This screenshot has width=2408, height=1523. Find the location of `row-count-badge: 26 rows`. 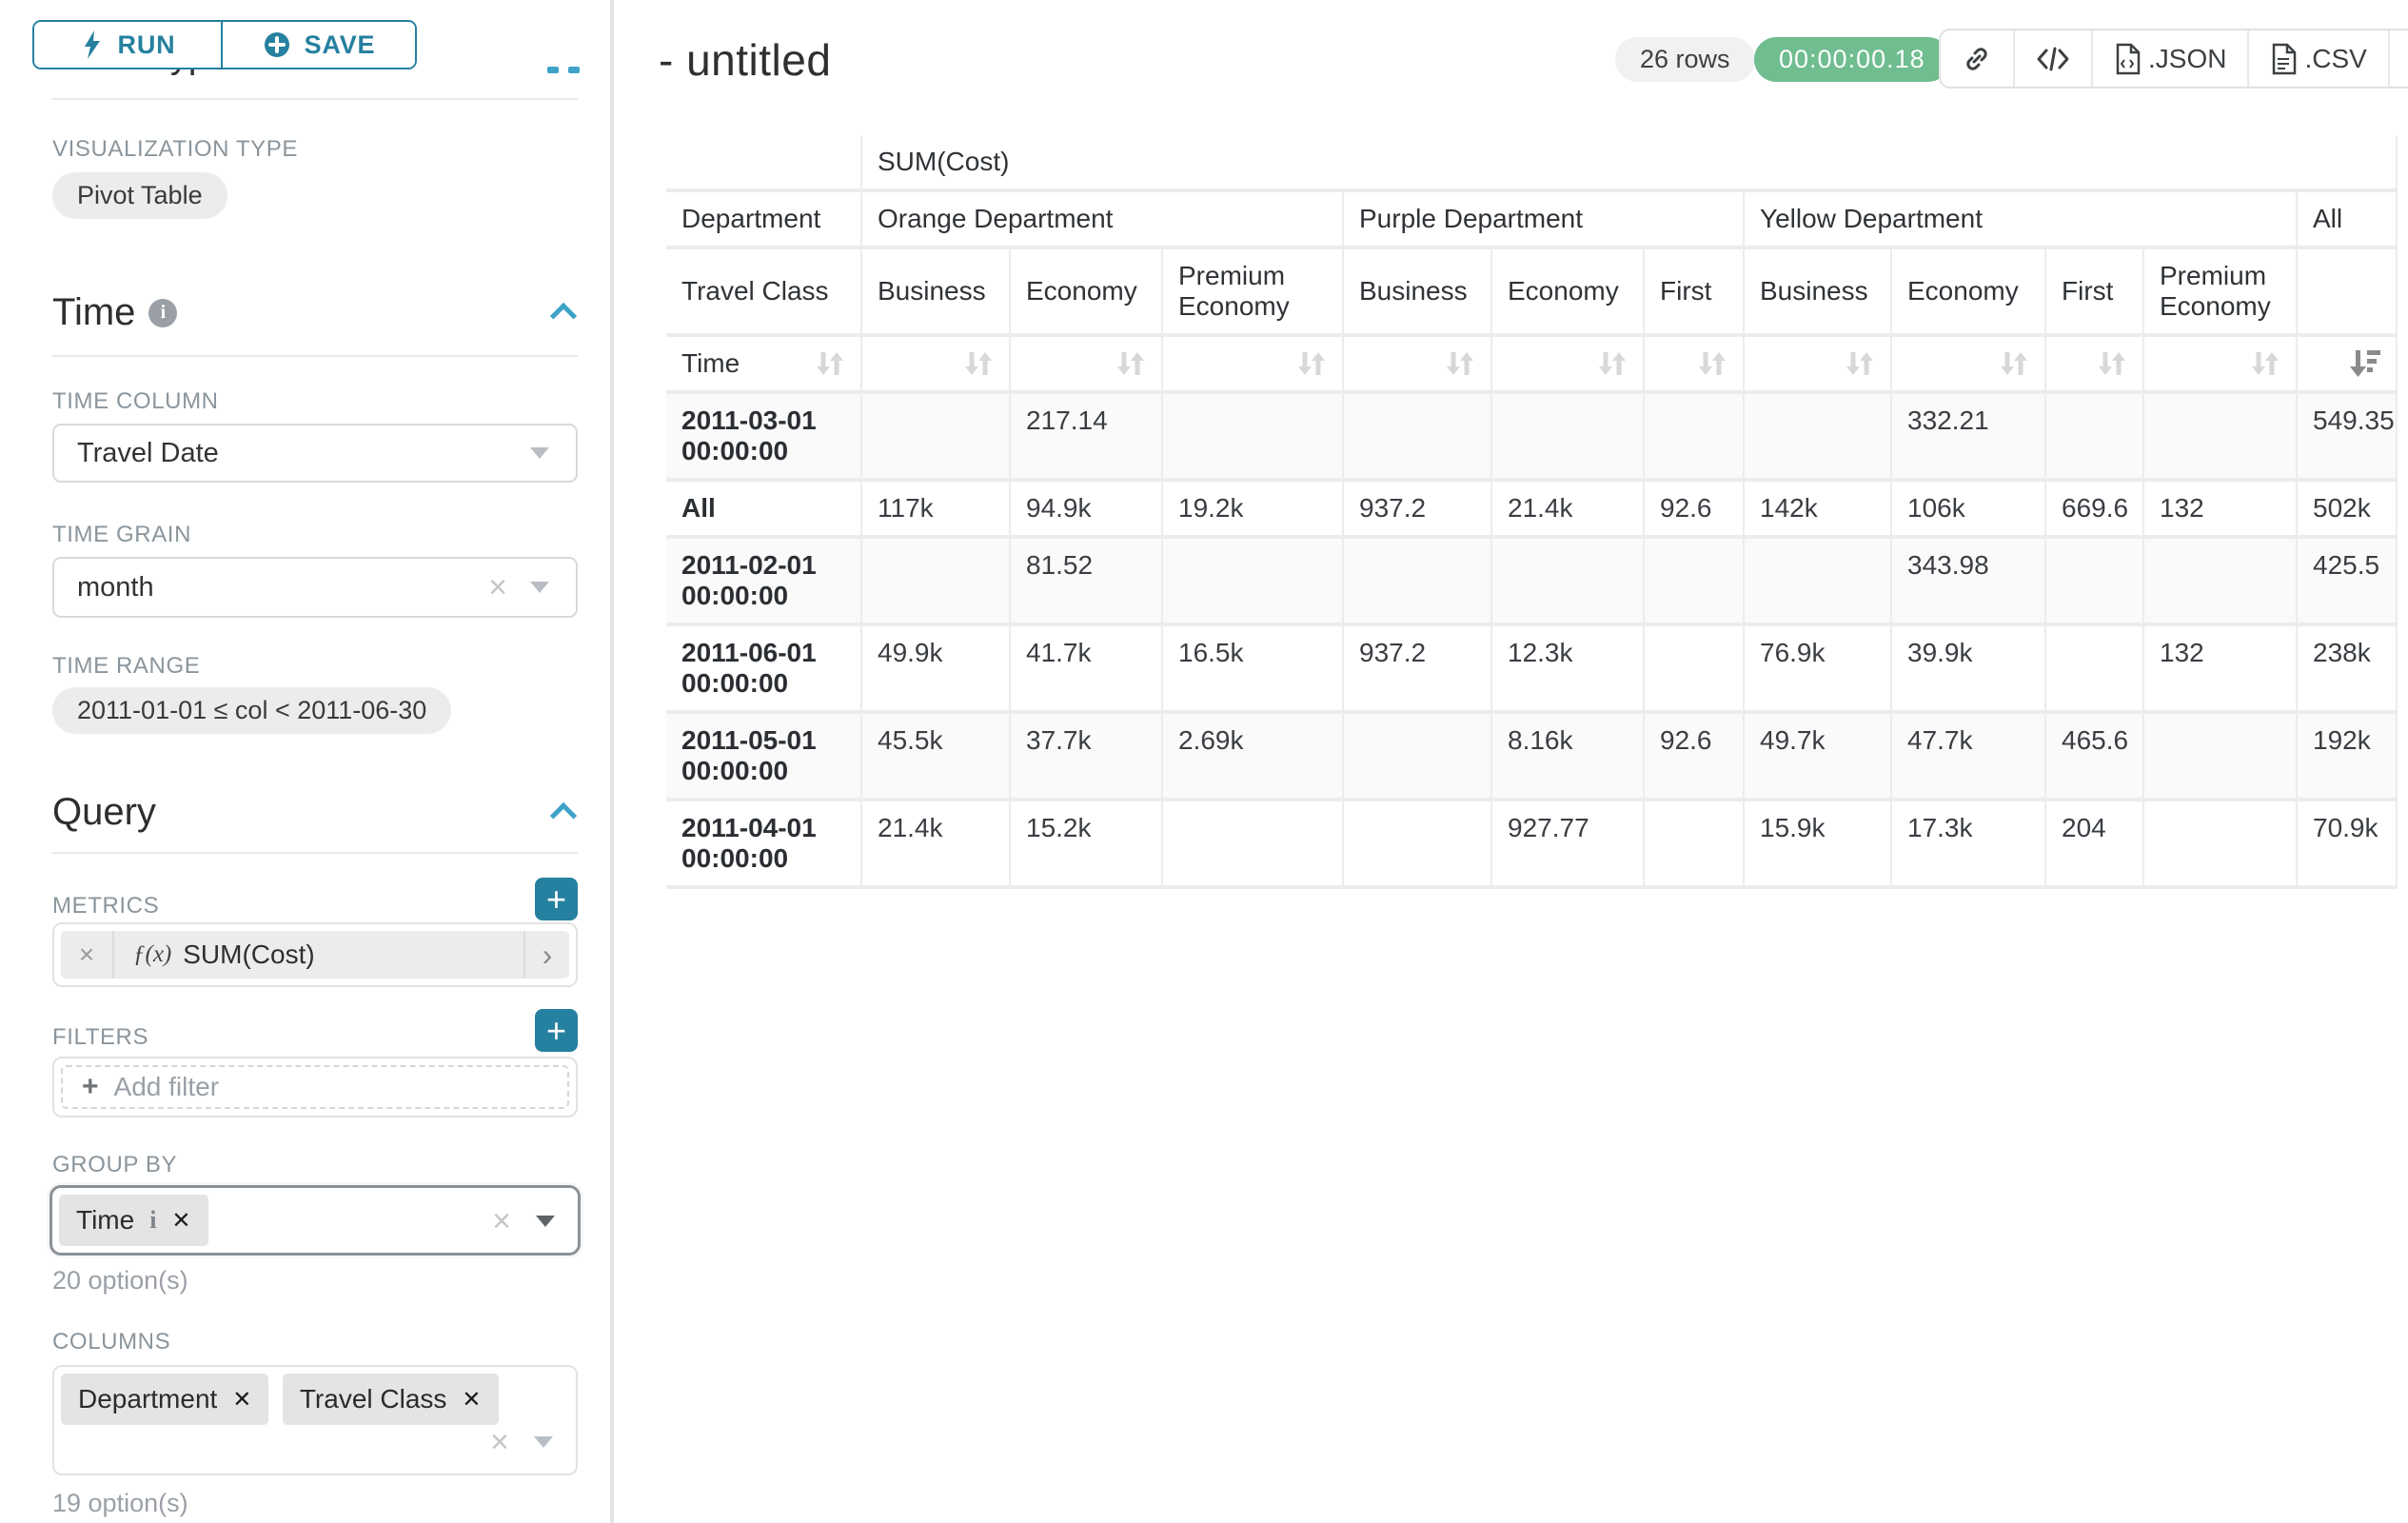

row-count-badge: 26 rows is located at coordinates (1685, 60).